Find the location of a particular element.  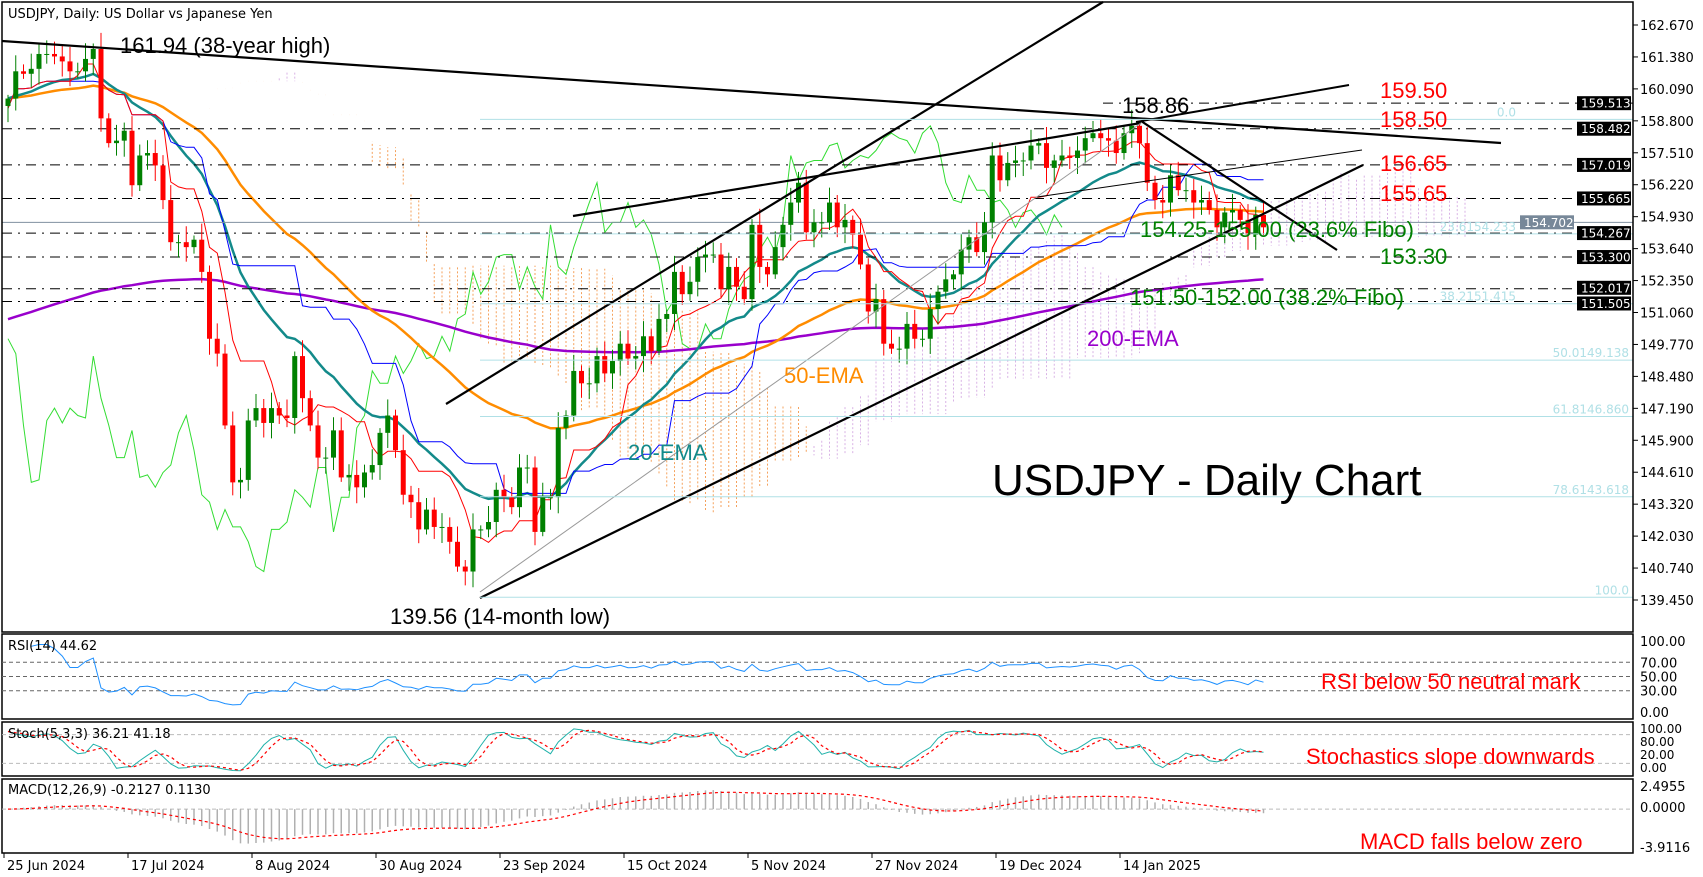

date-axis-label: 23 Sep 2024 is located at coordinates (544, 866).